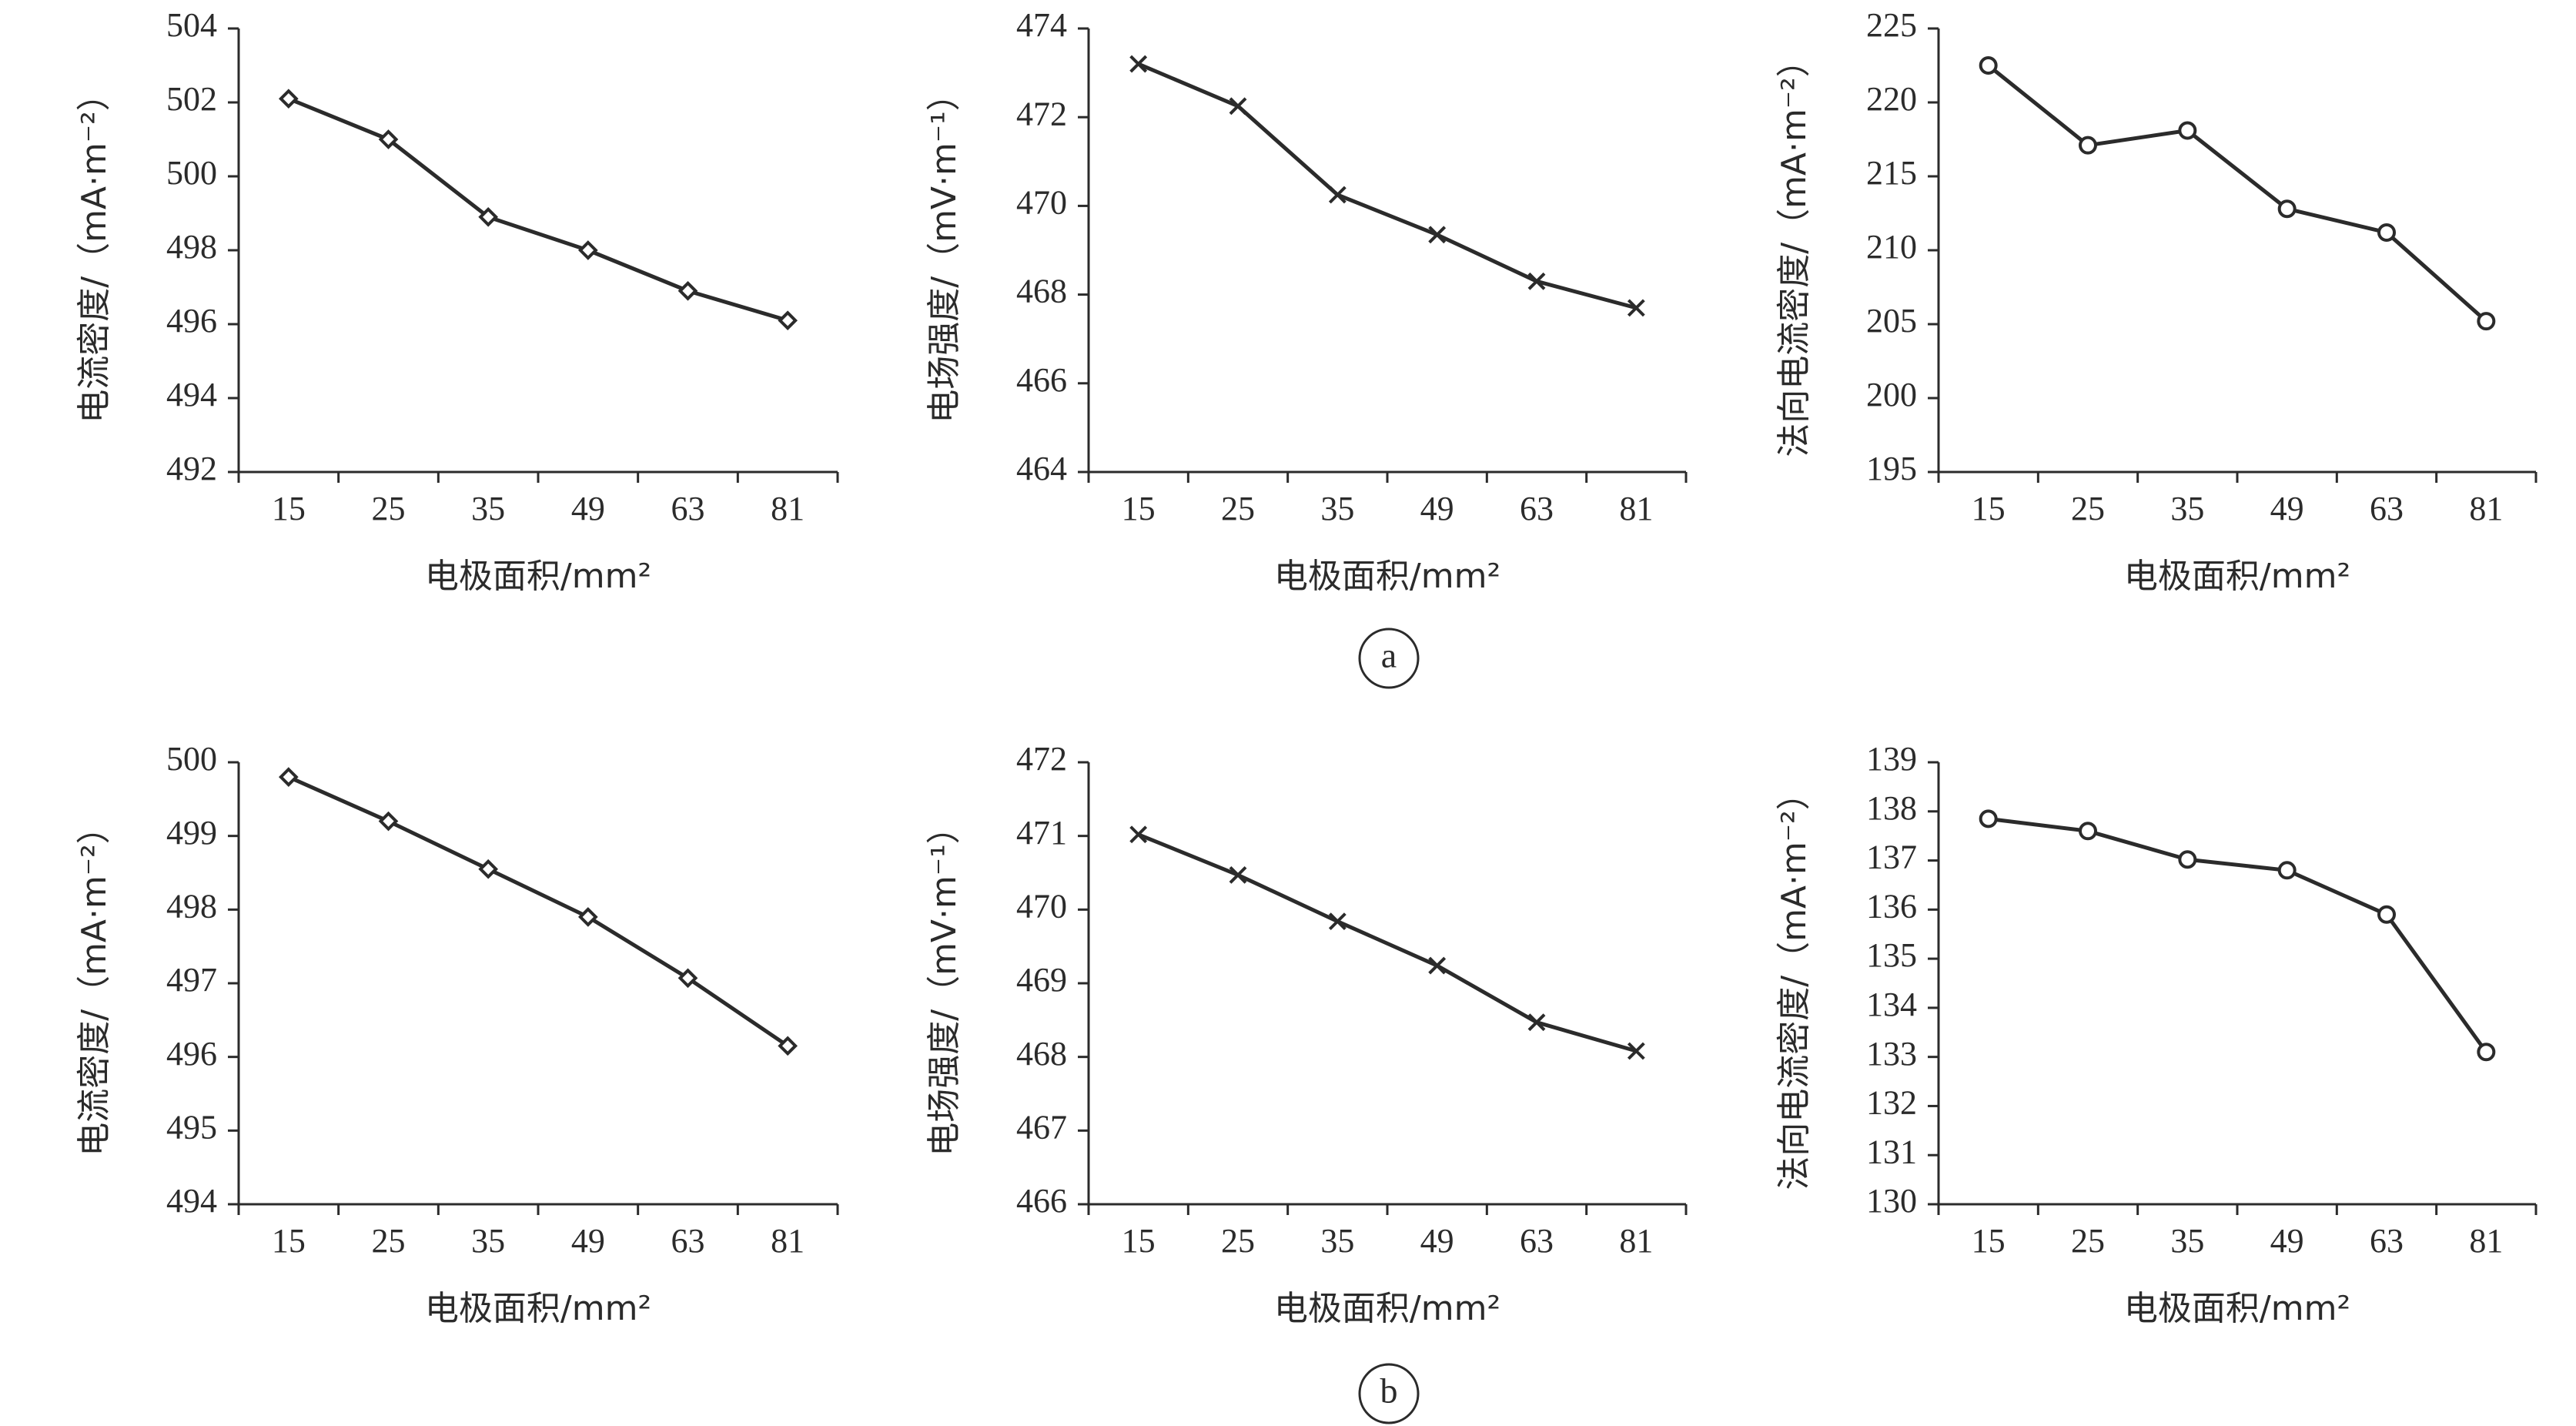  I want to click on normal-current-density-b-y-tick-label: 137, so click(1891, 857).